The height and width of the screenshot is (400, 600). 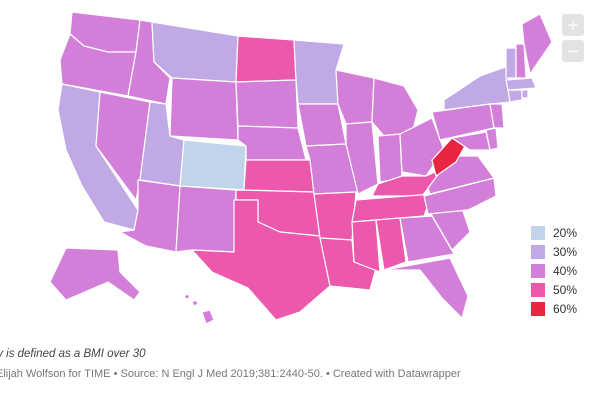 What do you see at coordinates (565, 232) in the screenshot?
I see `legend-label: 20%` at bounding box center [565, 232].